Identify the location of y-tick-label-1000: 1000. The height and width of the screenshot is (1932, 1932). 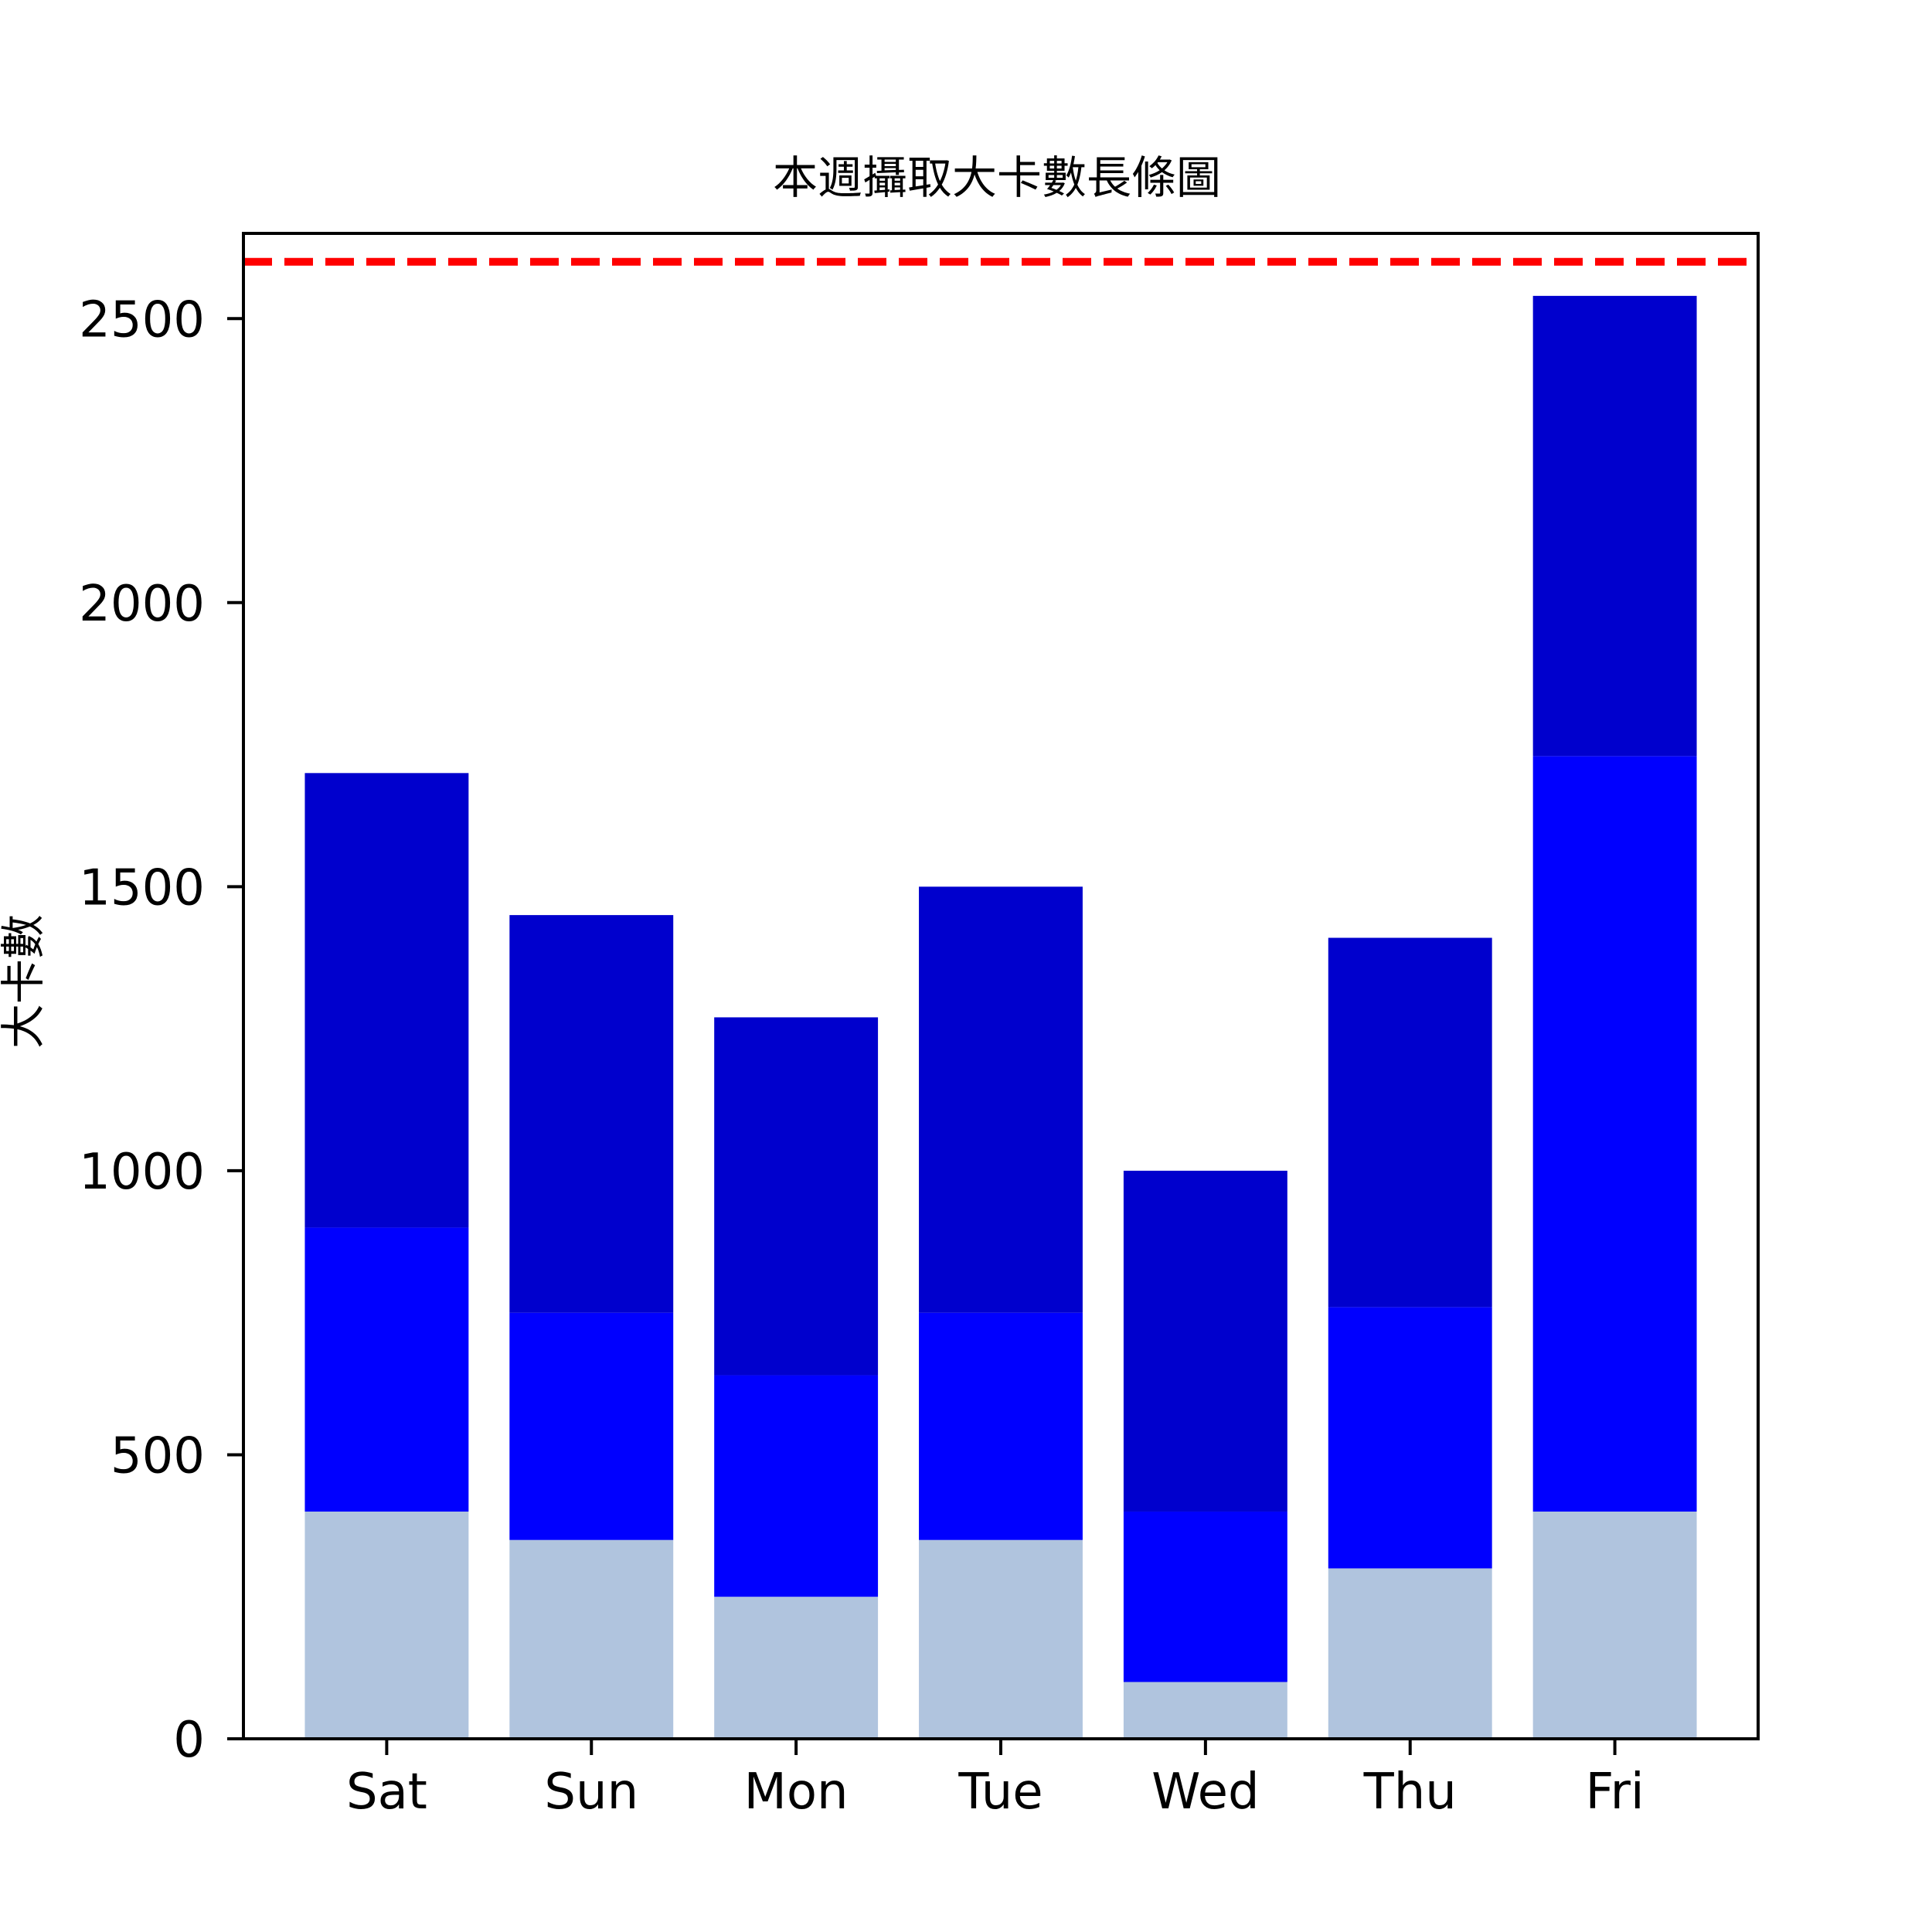
(142, 1172).